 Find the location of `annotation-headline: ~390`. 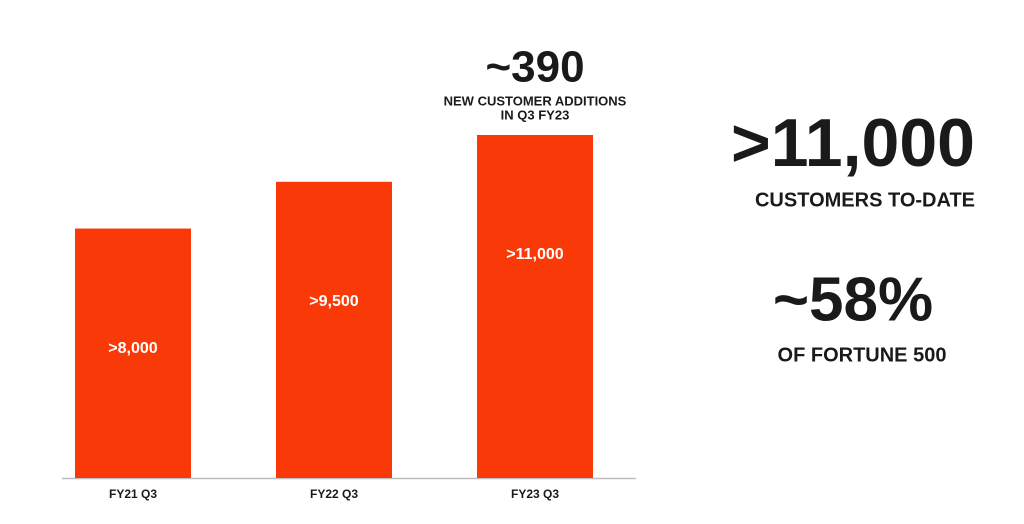

annotation-headline: ~390 is located at coordinates (534, 67).